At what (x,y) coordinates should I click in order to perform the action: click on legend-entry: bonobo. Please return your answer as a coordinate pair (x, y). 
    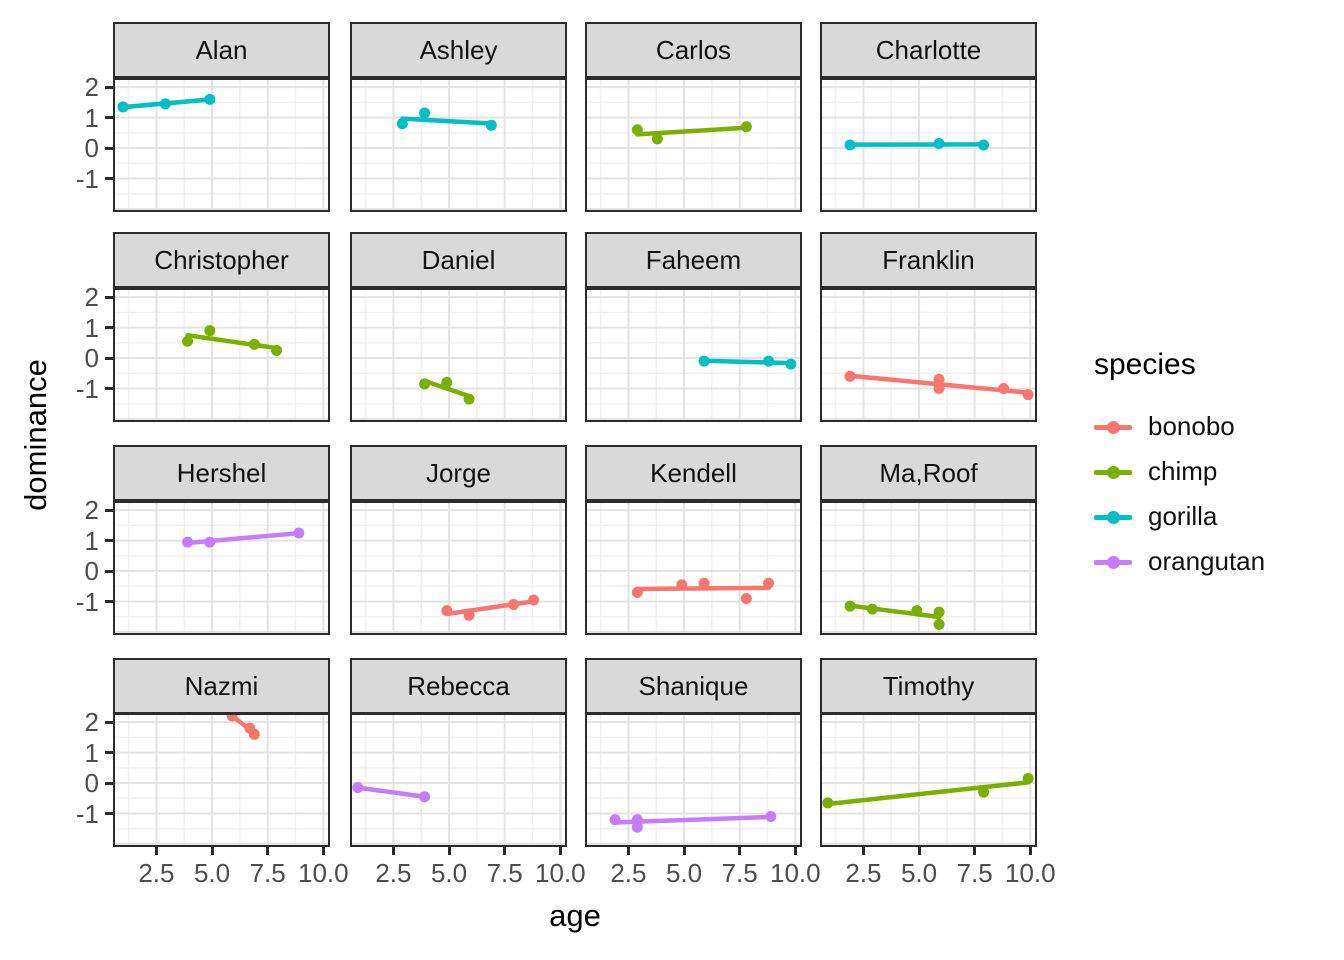
    Looking at the image, I should click on (1216, 426).